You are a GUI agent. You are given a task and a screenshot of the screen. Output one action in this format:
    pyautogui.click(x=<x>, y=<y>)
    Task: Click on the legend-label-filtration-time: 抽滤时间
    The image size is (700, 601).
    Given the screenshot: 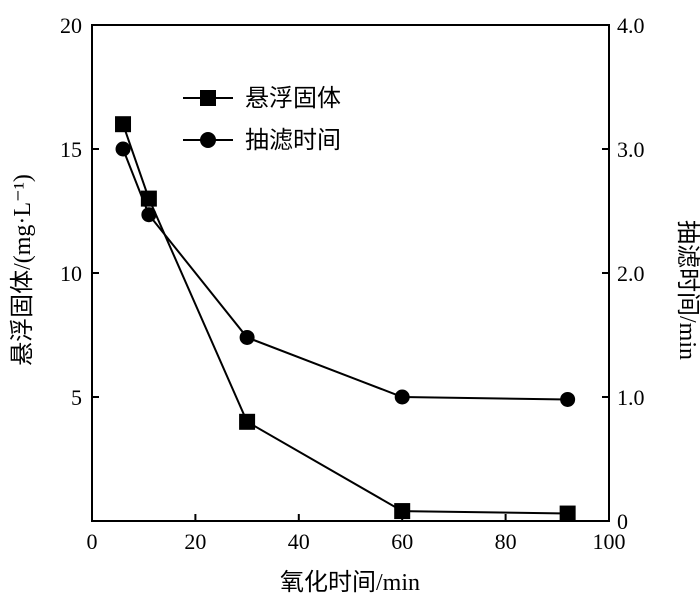 What is the action you would take?
    pyautogui.click(x=293, y=140)
    